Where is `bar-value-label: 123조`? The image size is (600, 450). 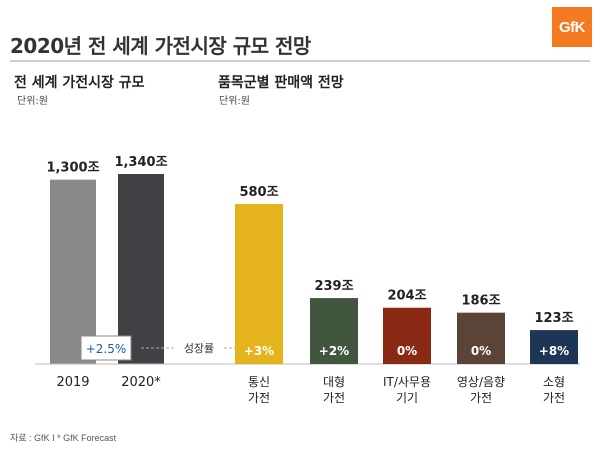 bar-value-label: 123조 is located at coordinates (553, 318).